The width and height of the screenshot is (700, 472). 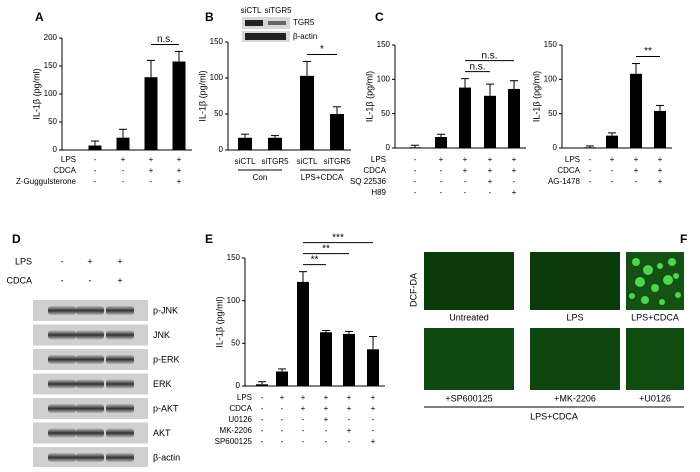 I want to click on x-tick-label: siTGR5, so click(x=275, y=161).